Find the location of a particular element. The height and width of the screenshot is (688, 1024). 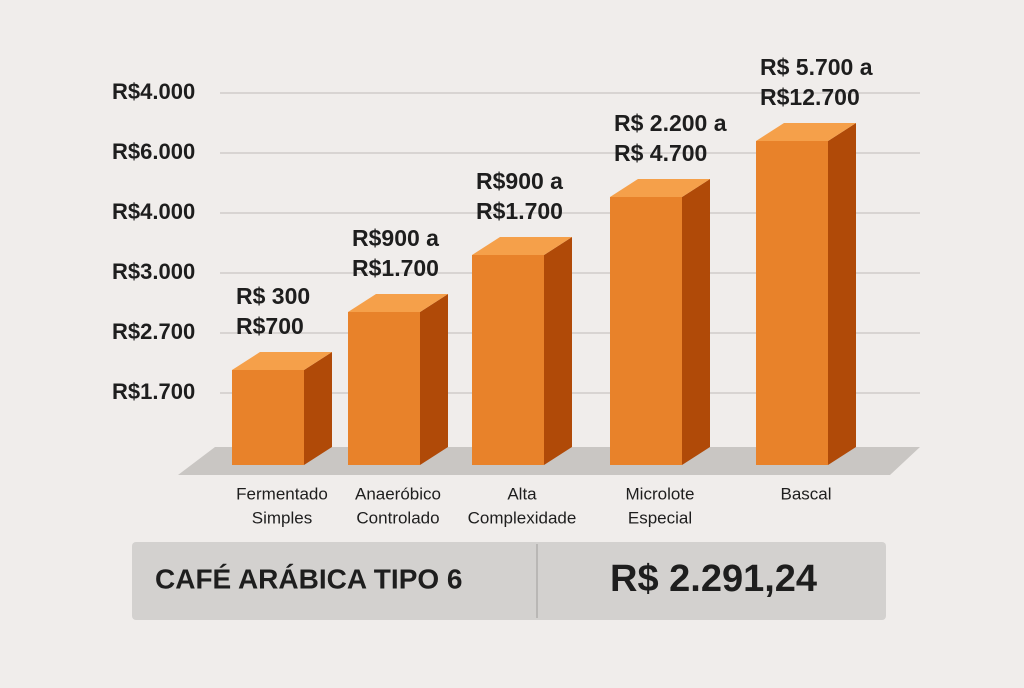

y-axis-label: R$6.000 is located at coordinates (153, 151).